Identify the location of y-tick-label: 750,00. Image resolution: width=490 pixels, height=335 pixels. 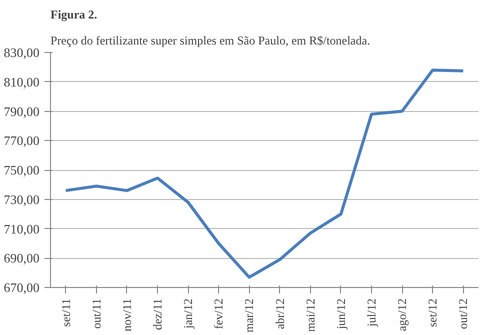
(22, 170).